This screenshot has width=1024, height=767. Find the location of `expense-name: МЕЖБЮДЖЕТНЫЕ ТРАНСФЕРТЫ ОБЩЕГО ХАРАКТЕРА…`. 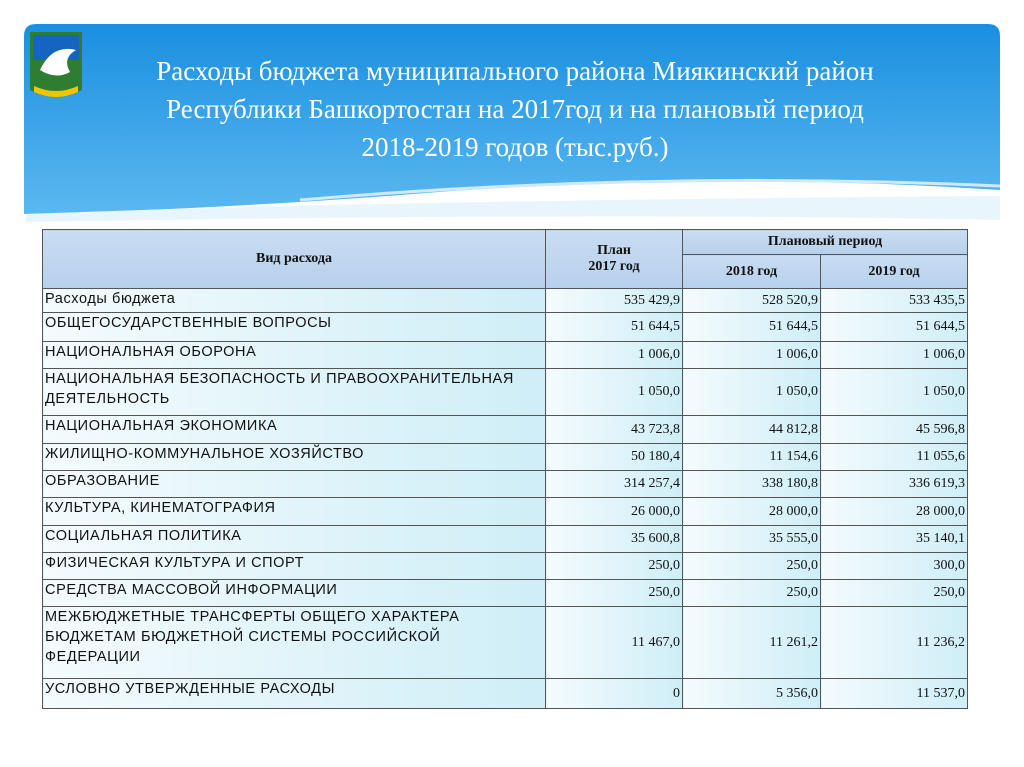

expense-name: МЕЖБЮДЖЕТНЫЕ ТРАНСФЕРТЫ ОБЩЕГО ХАРАКТЕРА… is located at coordinates (294, 642).